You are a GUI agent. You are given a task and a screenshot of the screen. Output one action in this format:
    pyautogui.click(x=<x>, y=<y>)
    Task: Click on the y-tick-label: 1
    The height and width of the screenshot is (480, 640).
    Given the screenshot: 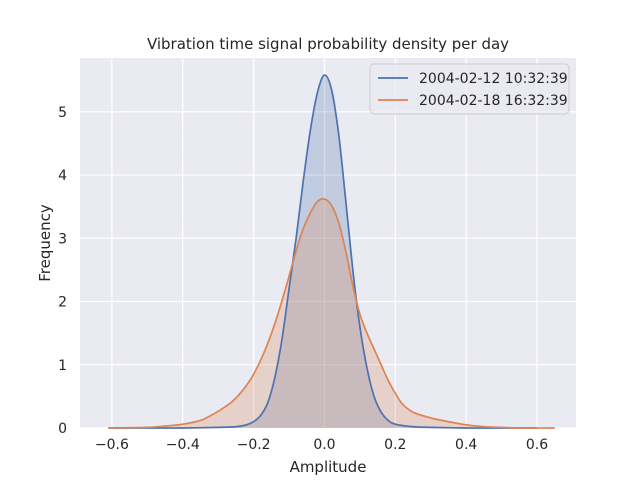 What is the action you would take?
    pyautogui.click(x=62, y=366)
    